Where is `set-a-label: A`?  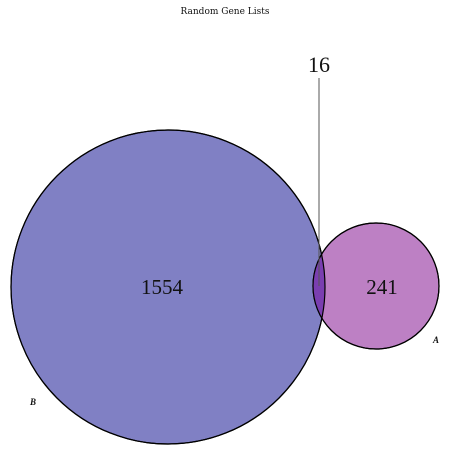 set-a-label: A is located at coordinates (435, 340).